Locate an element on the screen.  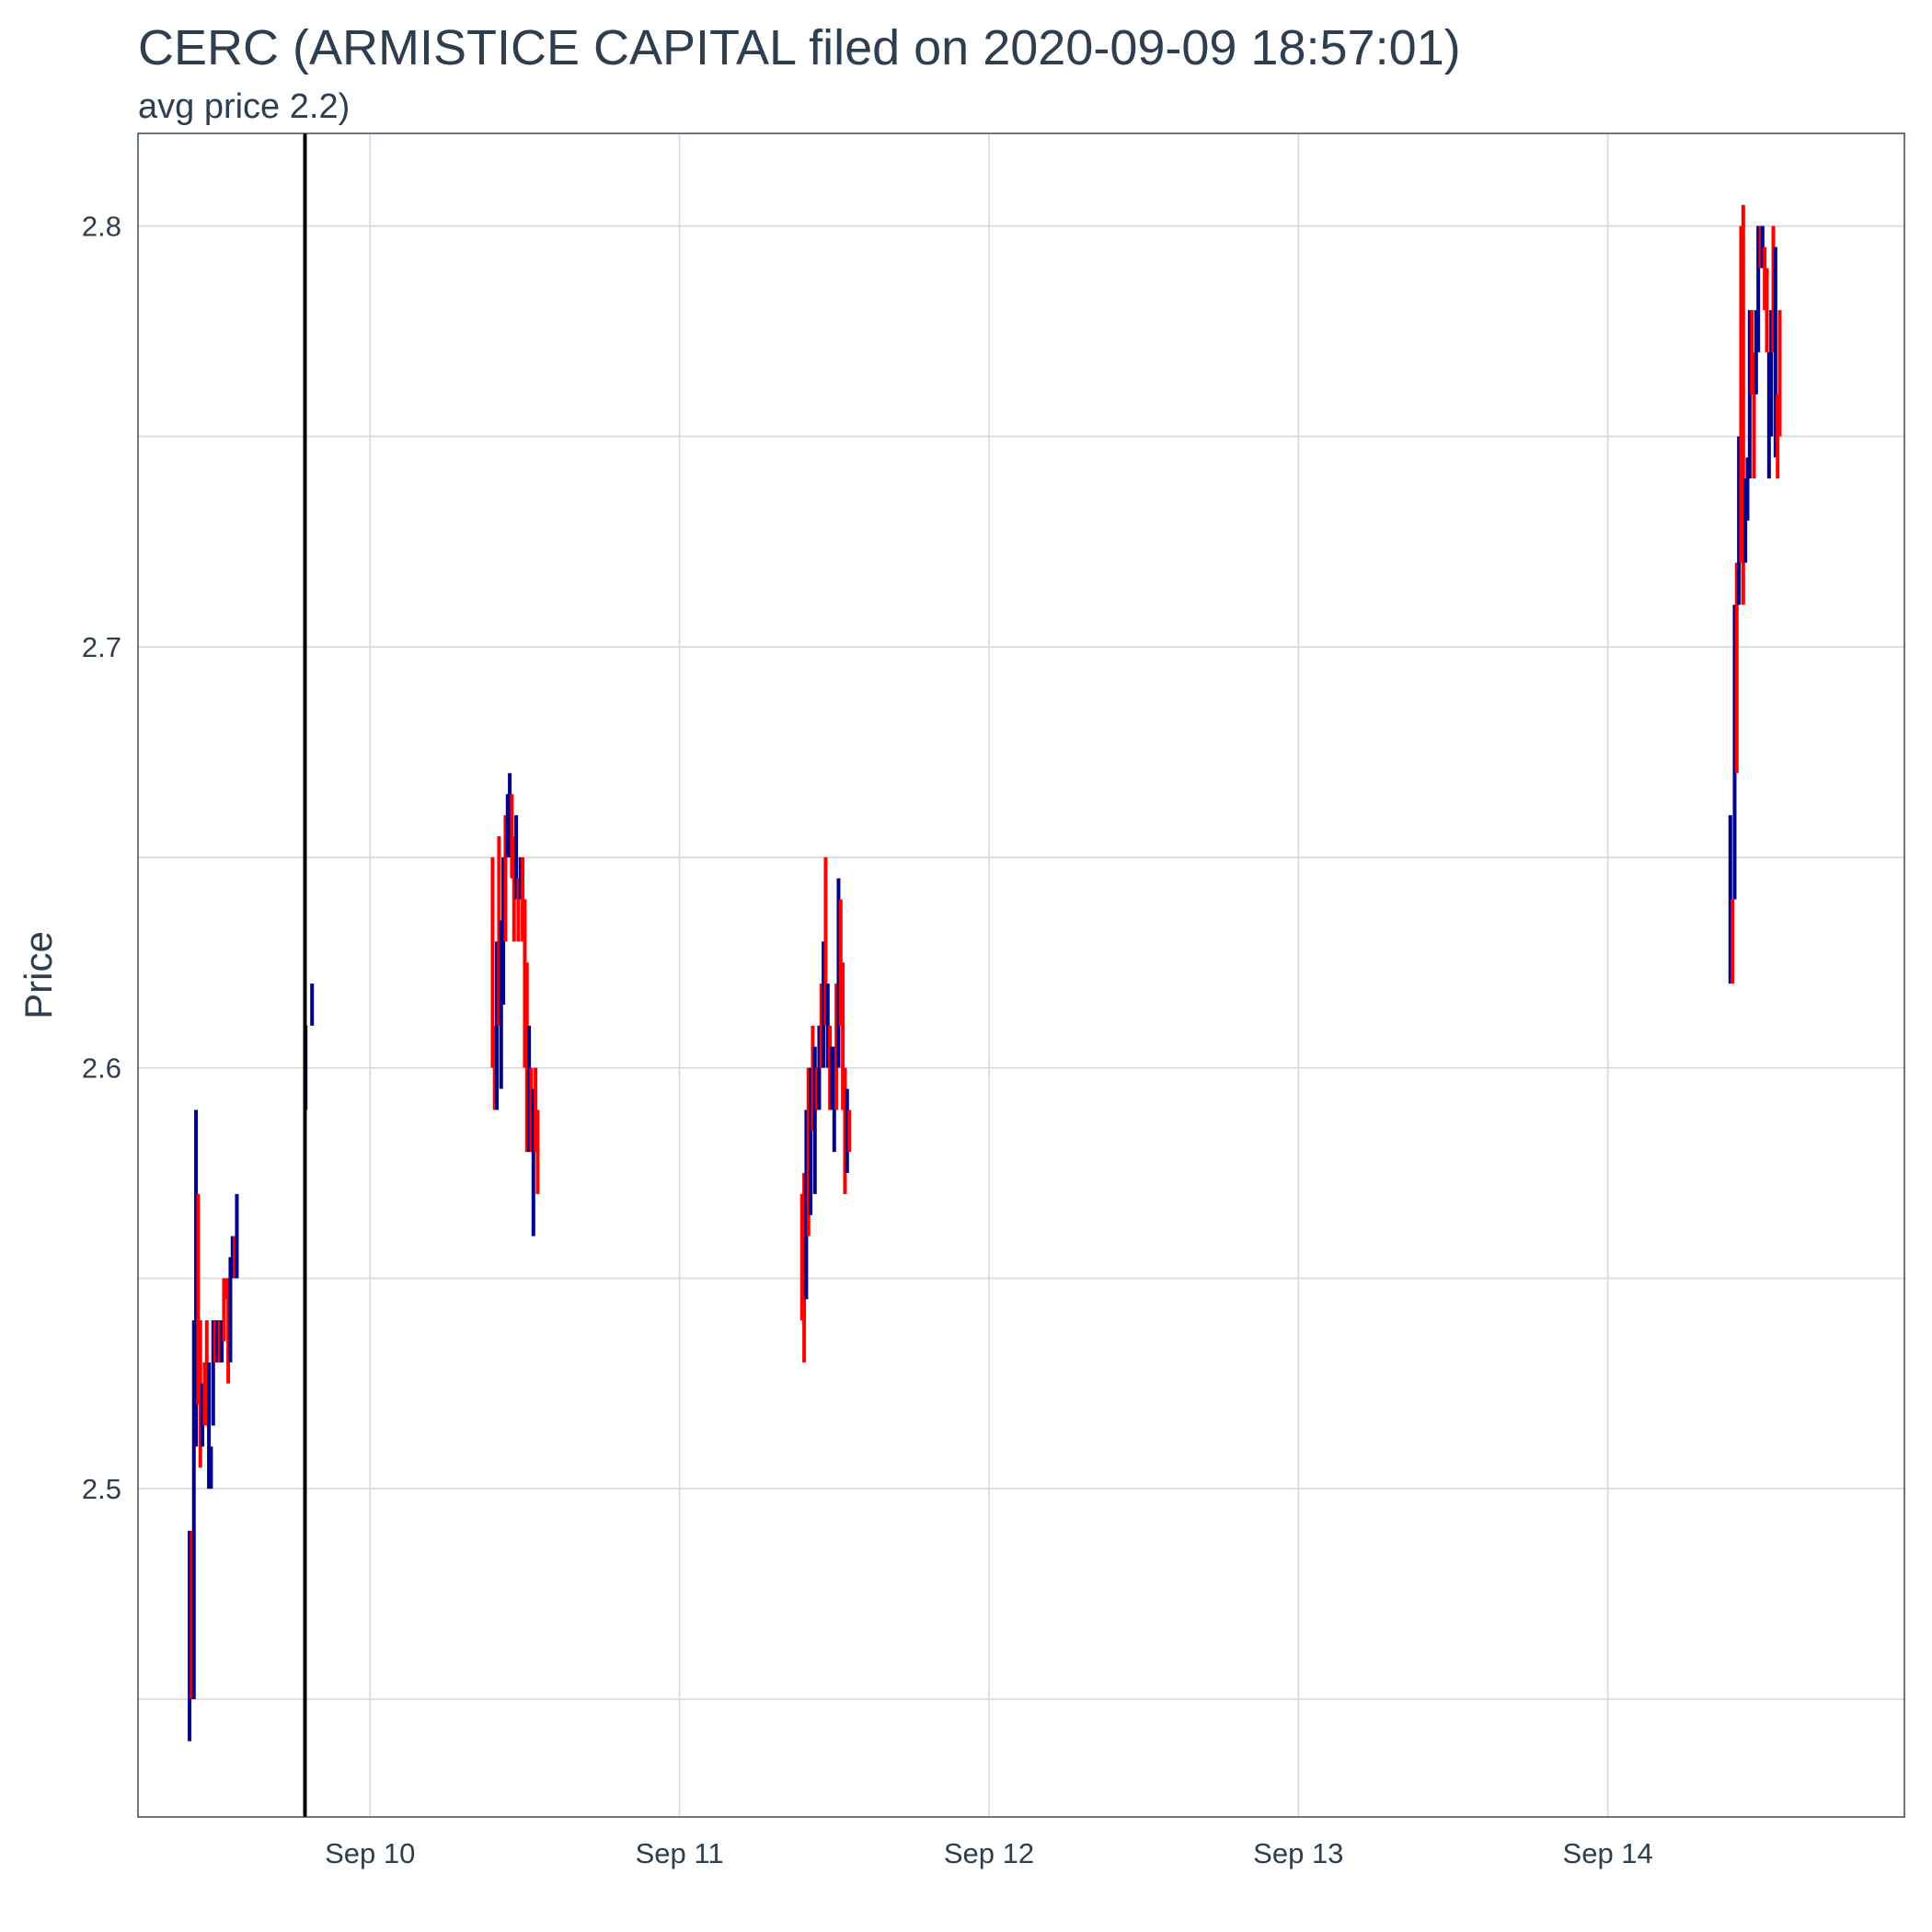
x-tick-label: Sep 13 is located at coordinates (1298, 1853).